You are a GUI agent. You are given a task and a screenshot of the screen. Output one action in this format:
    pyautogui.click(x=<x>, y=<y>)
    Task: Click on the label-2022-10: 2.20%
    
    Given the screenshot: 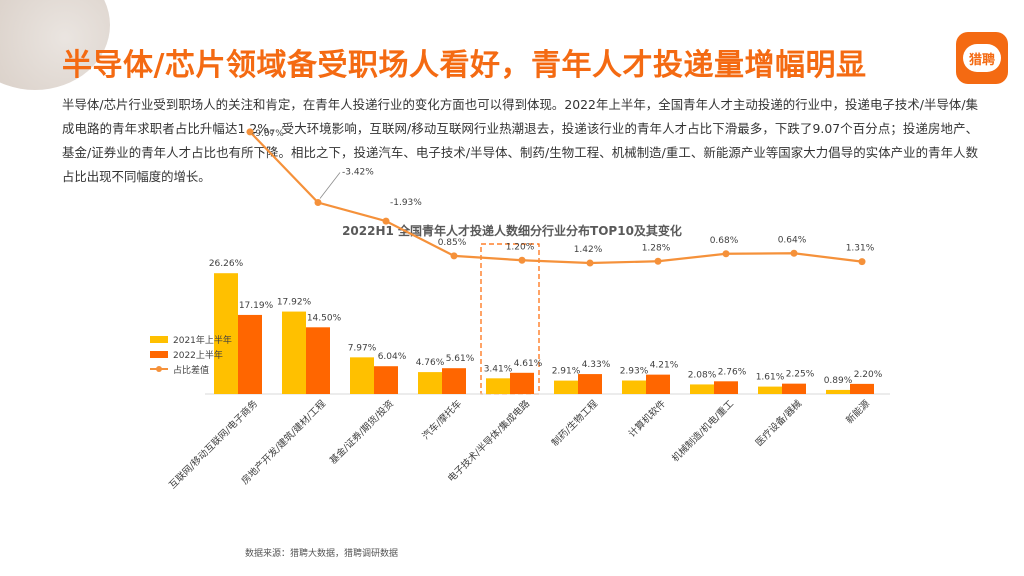 What is the action you would take?
    pyautogui.click(x=868, y=375)
    